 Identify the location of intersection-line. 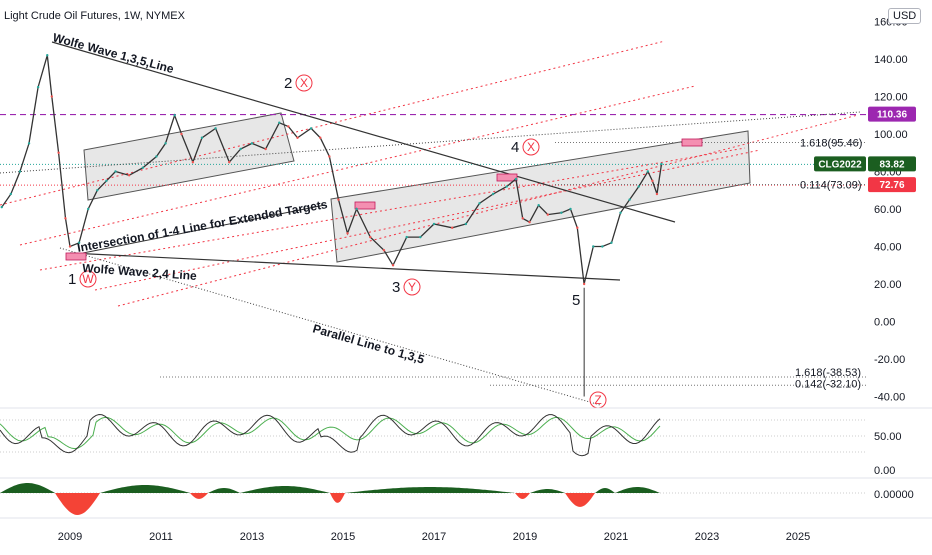
(204, 229).